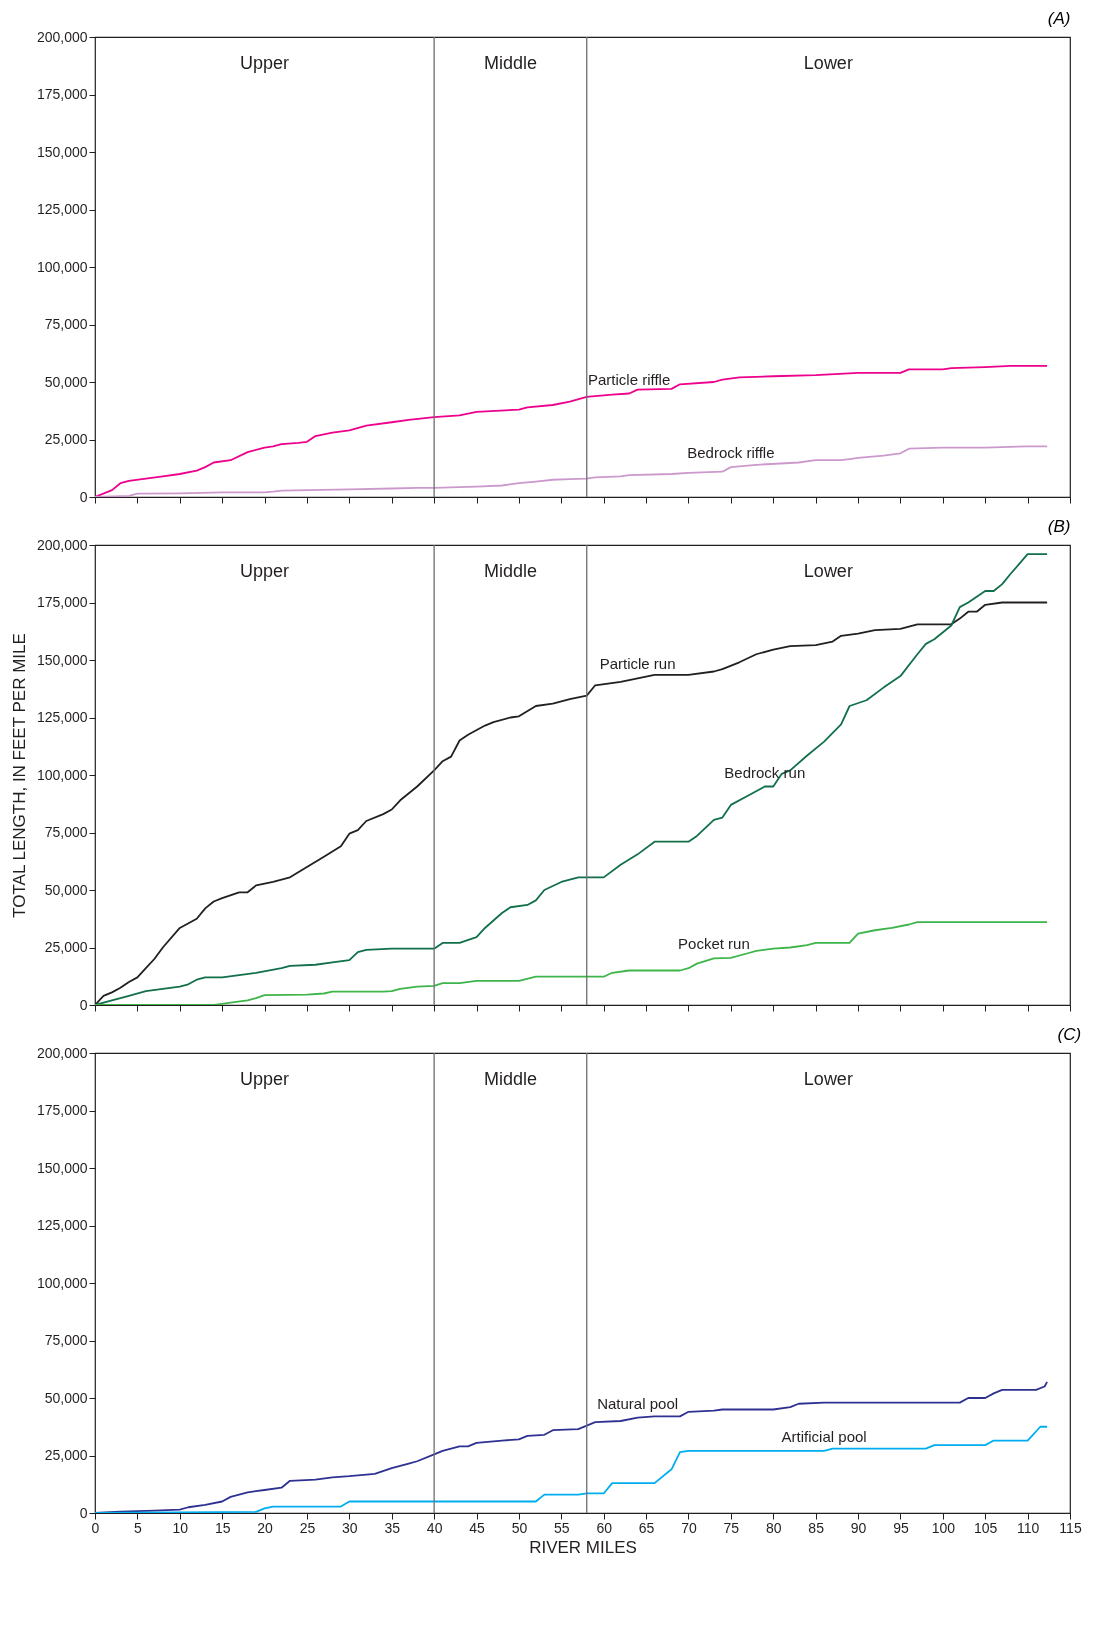  I want to click on series-label: Particle run, so click(637, 664).